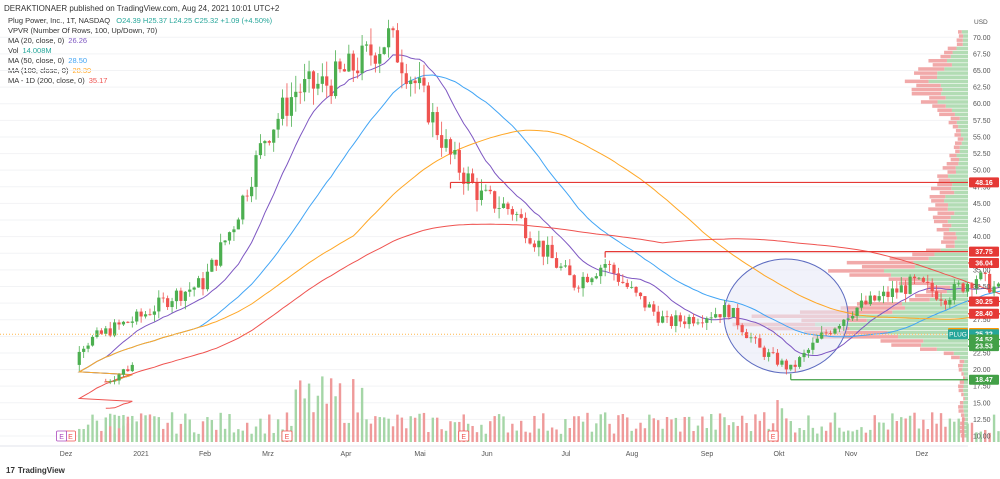 Image resolution: width=1000 pixels, height=479 pixels. Describe the element at coordinates (140, 61) in the screenshot. I see `legend-ma50-row: MA (50, close, 0) 28.50` at that location.